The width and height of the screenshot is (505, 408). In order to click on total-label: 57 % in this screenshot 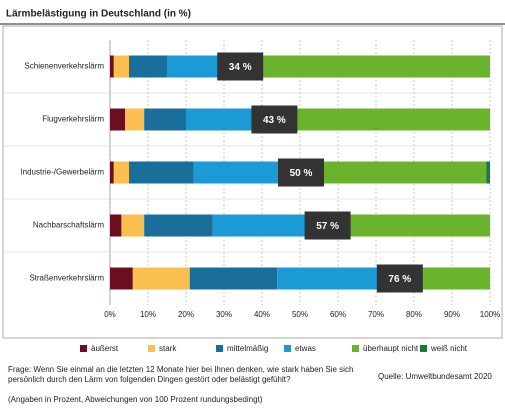, I will do `click(327, 226)`.